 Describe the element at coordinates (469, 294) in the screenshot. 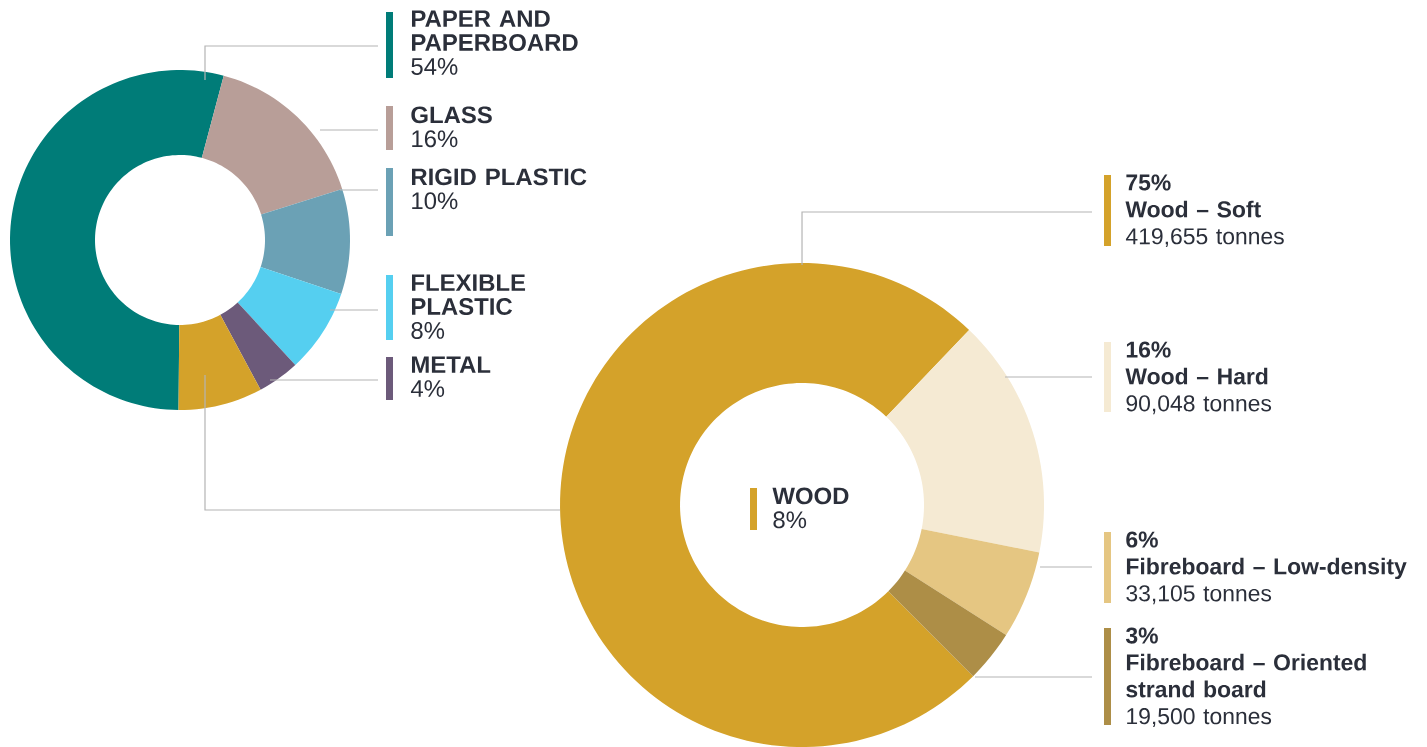

I see `legend-label: FLEXIBLE PLASTIC` at that location.